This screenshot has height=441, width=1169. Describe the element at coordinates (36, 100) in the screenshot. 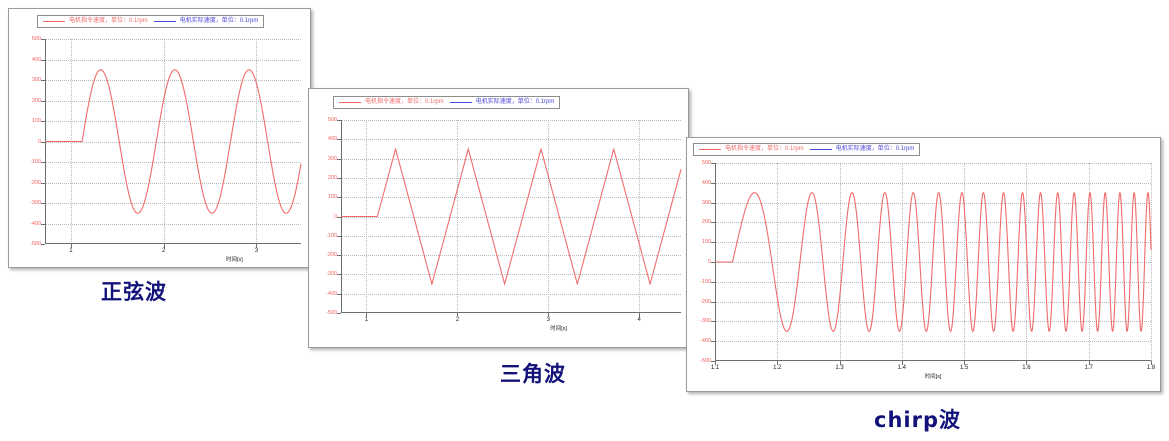

I see `y-axis-tick-label: 200` at that location.